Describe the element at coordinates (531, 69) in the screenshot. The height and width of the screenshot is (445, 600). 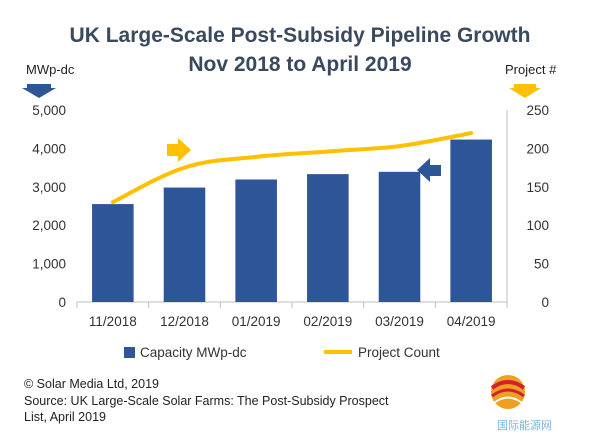
I see `right-axis-unit-label: Project #` at that location.